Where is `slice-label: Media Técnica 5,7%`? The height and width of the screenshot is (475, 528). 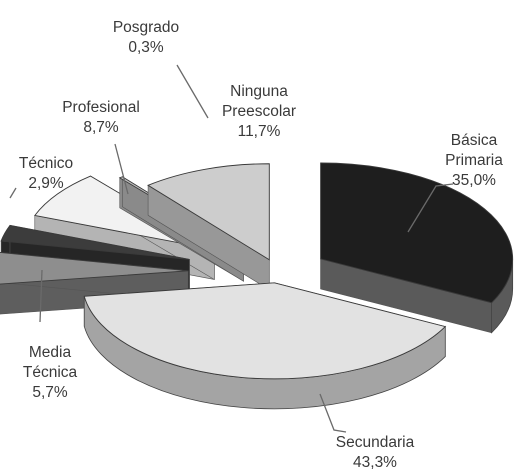 slice-label: Media Técnica 5,7% is located at coordinates (50, 372).